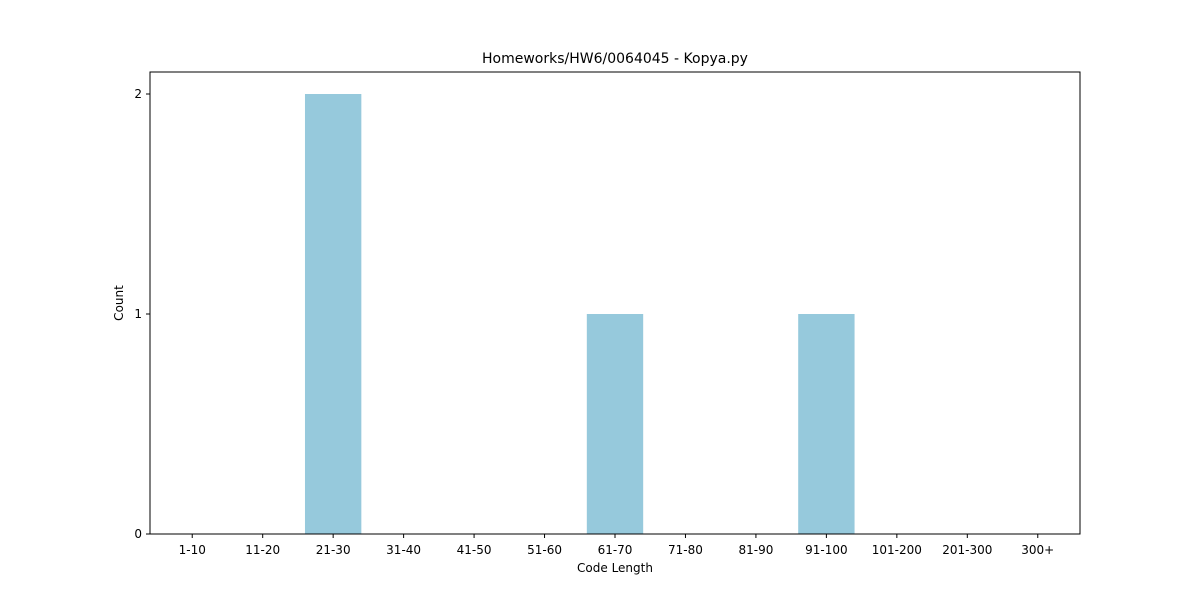 The height and width of the screenshot is (600, 1200). I want to click on x-tick-label: 31-40, so click(403, 550).